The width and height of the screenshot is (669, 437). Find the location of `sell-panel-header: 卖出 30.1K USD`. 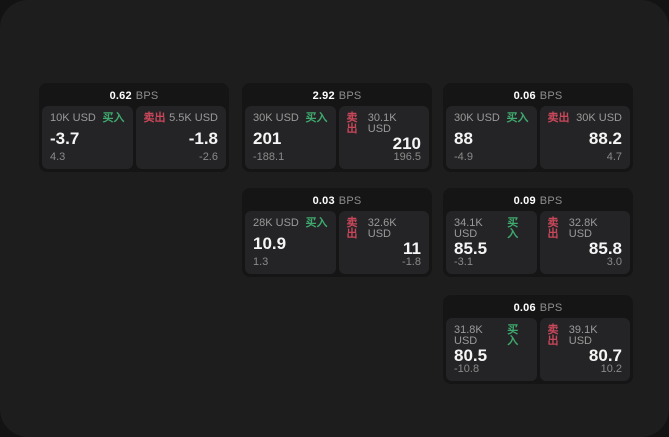

sell-panel-header: 卖出 30.1K USD is located at coordinates (384, 124).